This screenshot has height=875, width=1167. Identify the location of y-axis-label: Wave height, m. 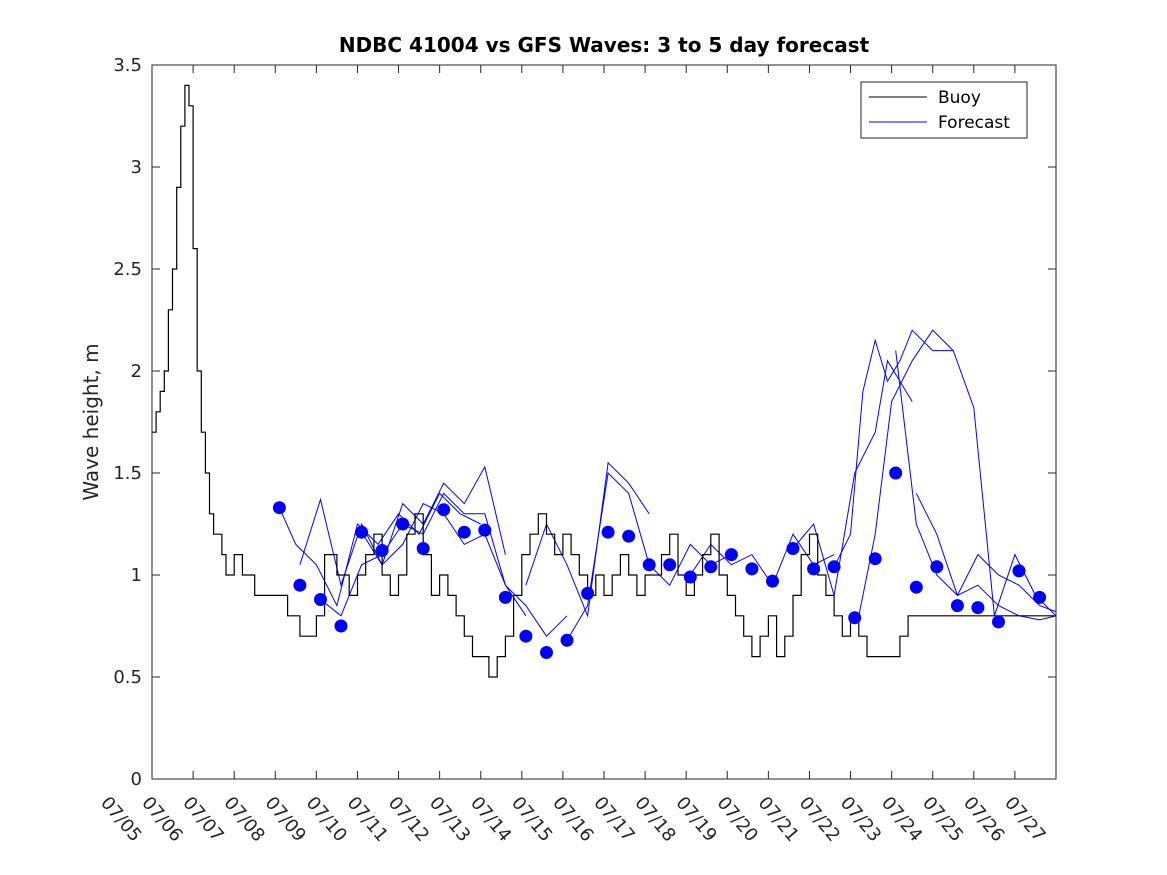
(91, 421).